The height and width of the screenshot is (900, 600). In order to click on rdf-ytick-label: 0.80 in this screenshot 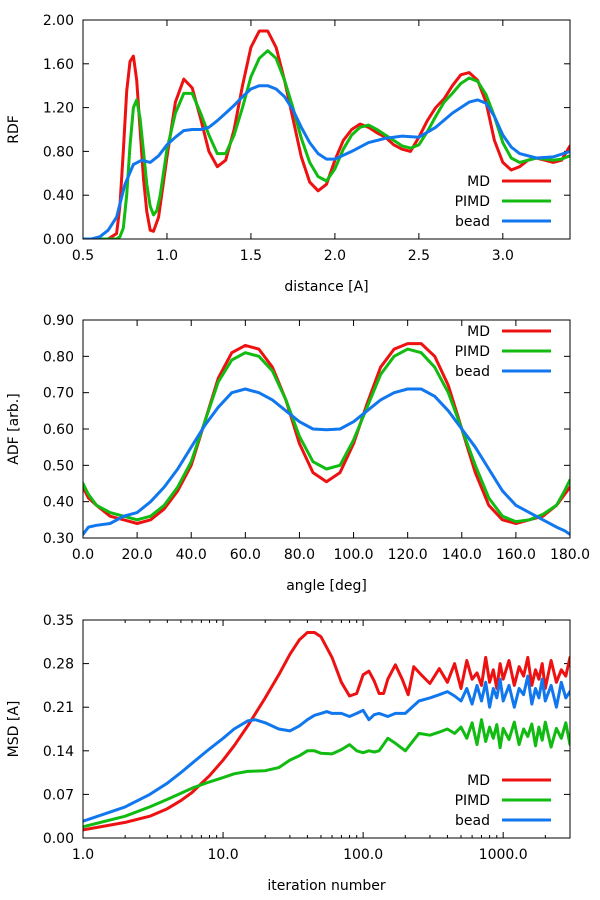, I will do `click(58, 152)`.